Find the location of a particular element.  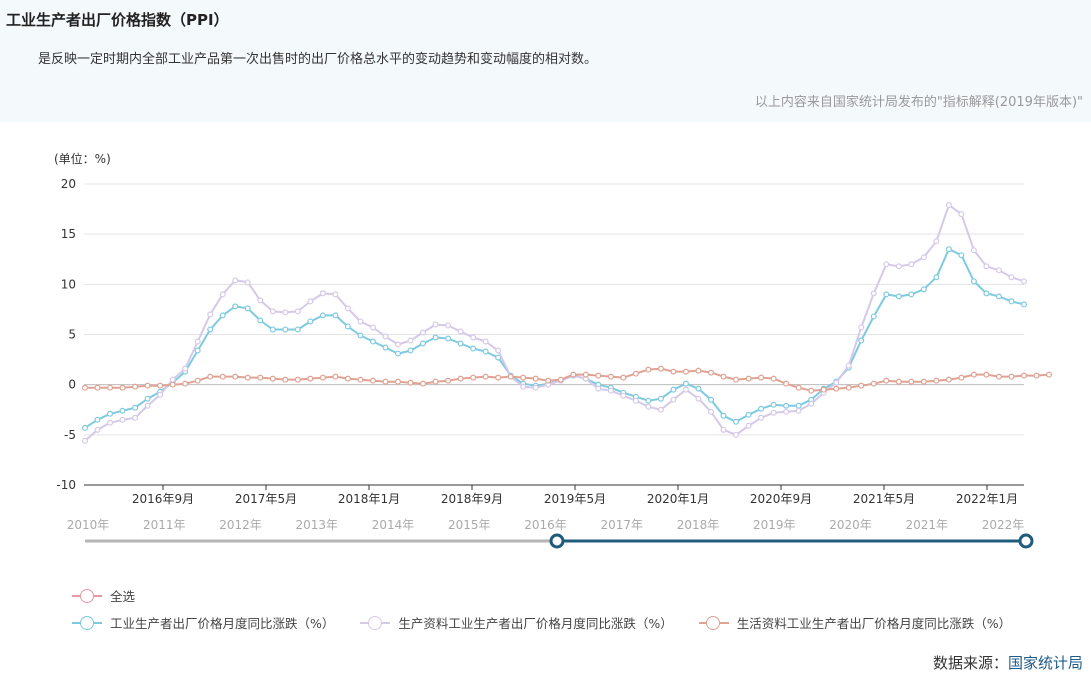

legend-item-ppi: 工业生产者出厂价格月度同比涨跌（%） is located at coordinates (203, 622).